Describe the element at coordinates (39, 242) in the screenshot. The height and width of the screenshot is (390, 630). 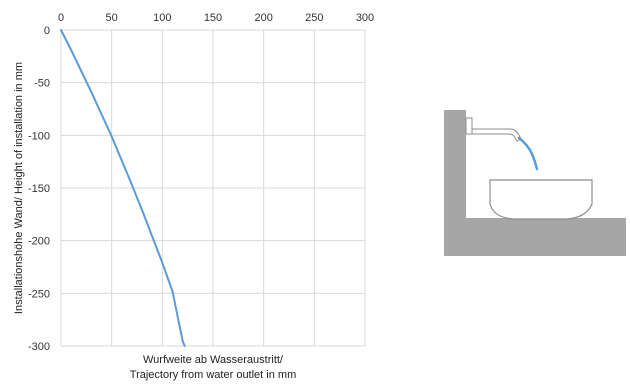
I see `y-tick-label: -200` at that location.